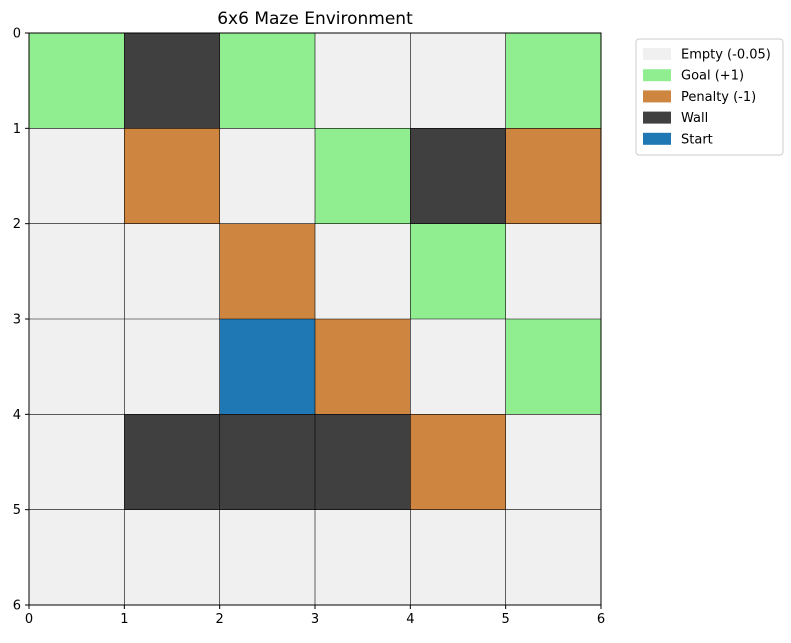 This screenshot has height=643, width=791. Describe the element at coordinates (657, 75) in the screenshot. I see `legend-swatch-goal` at that location.